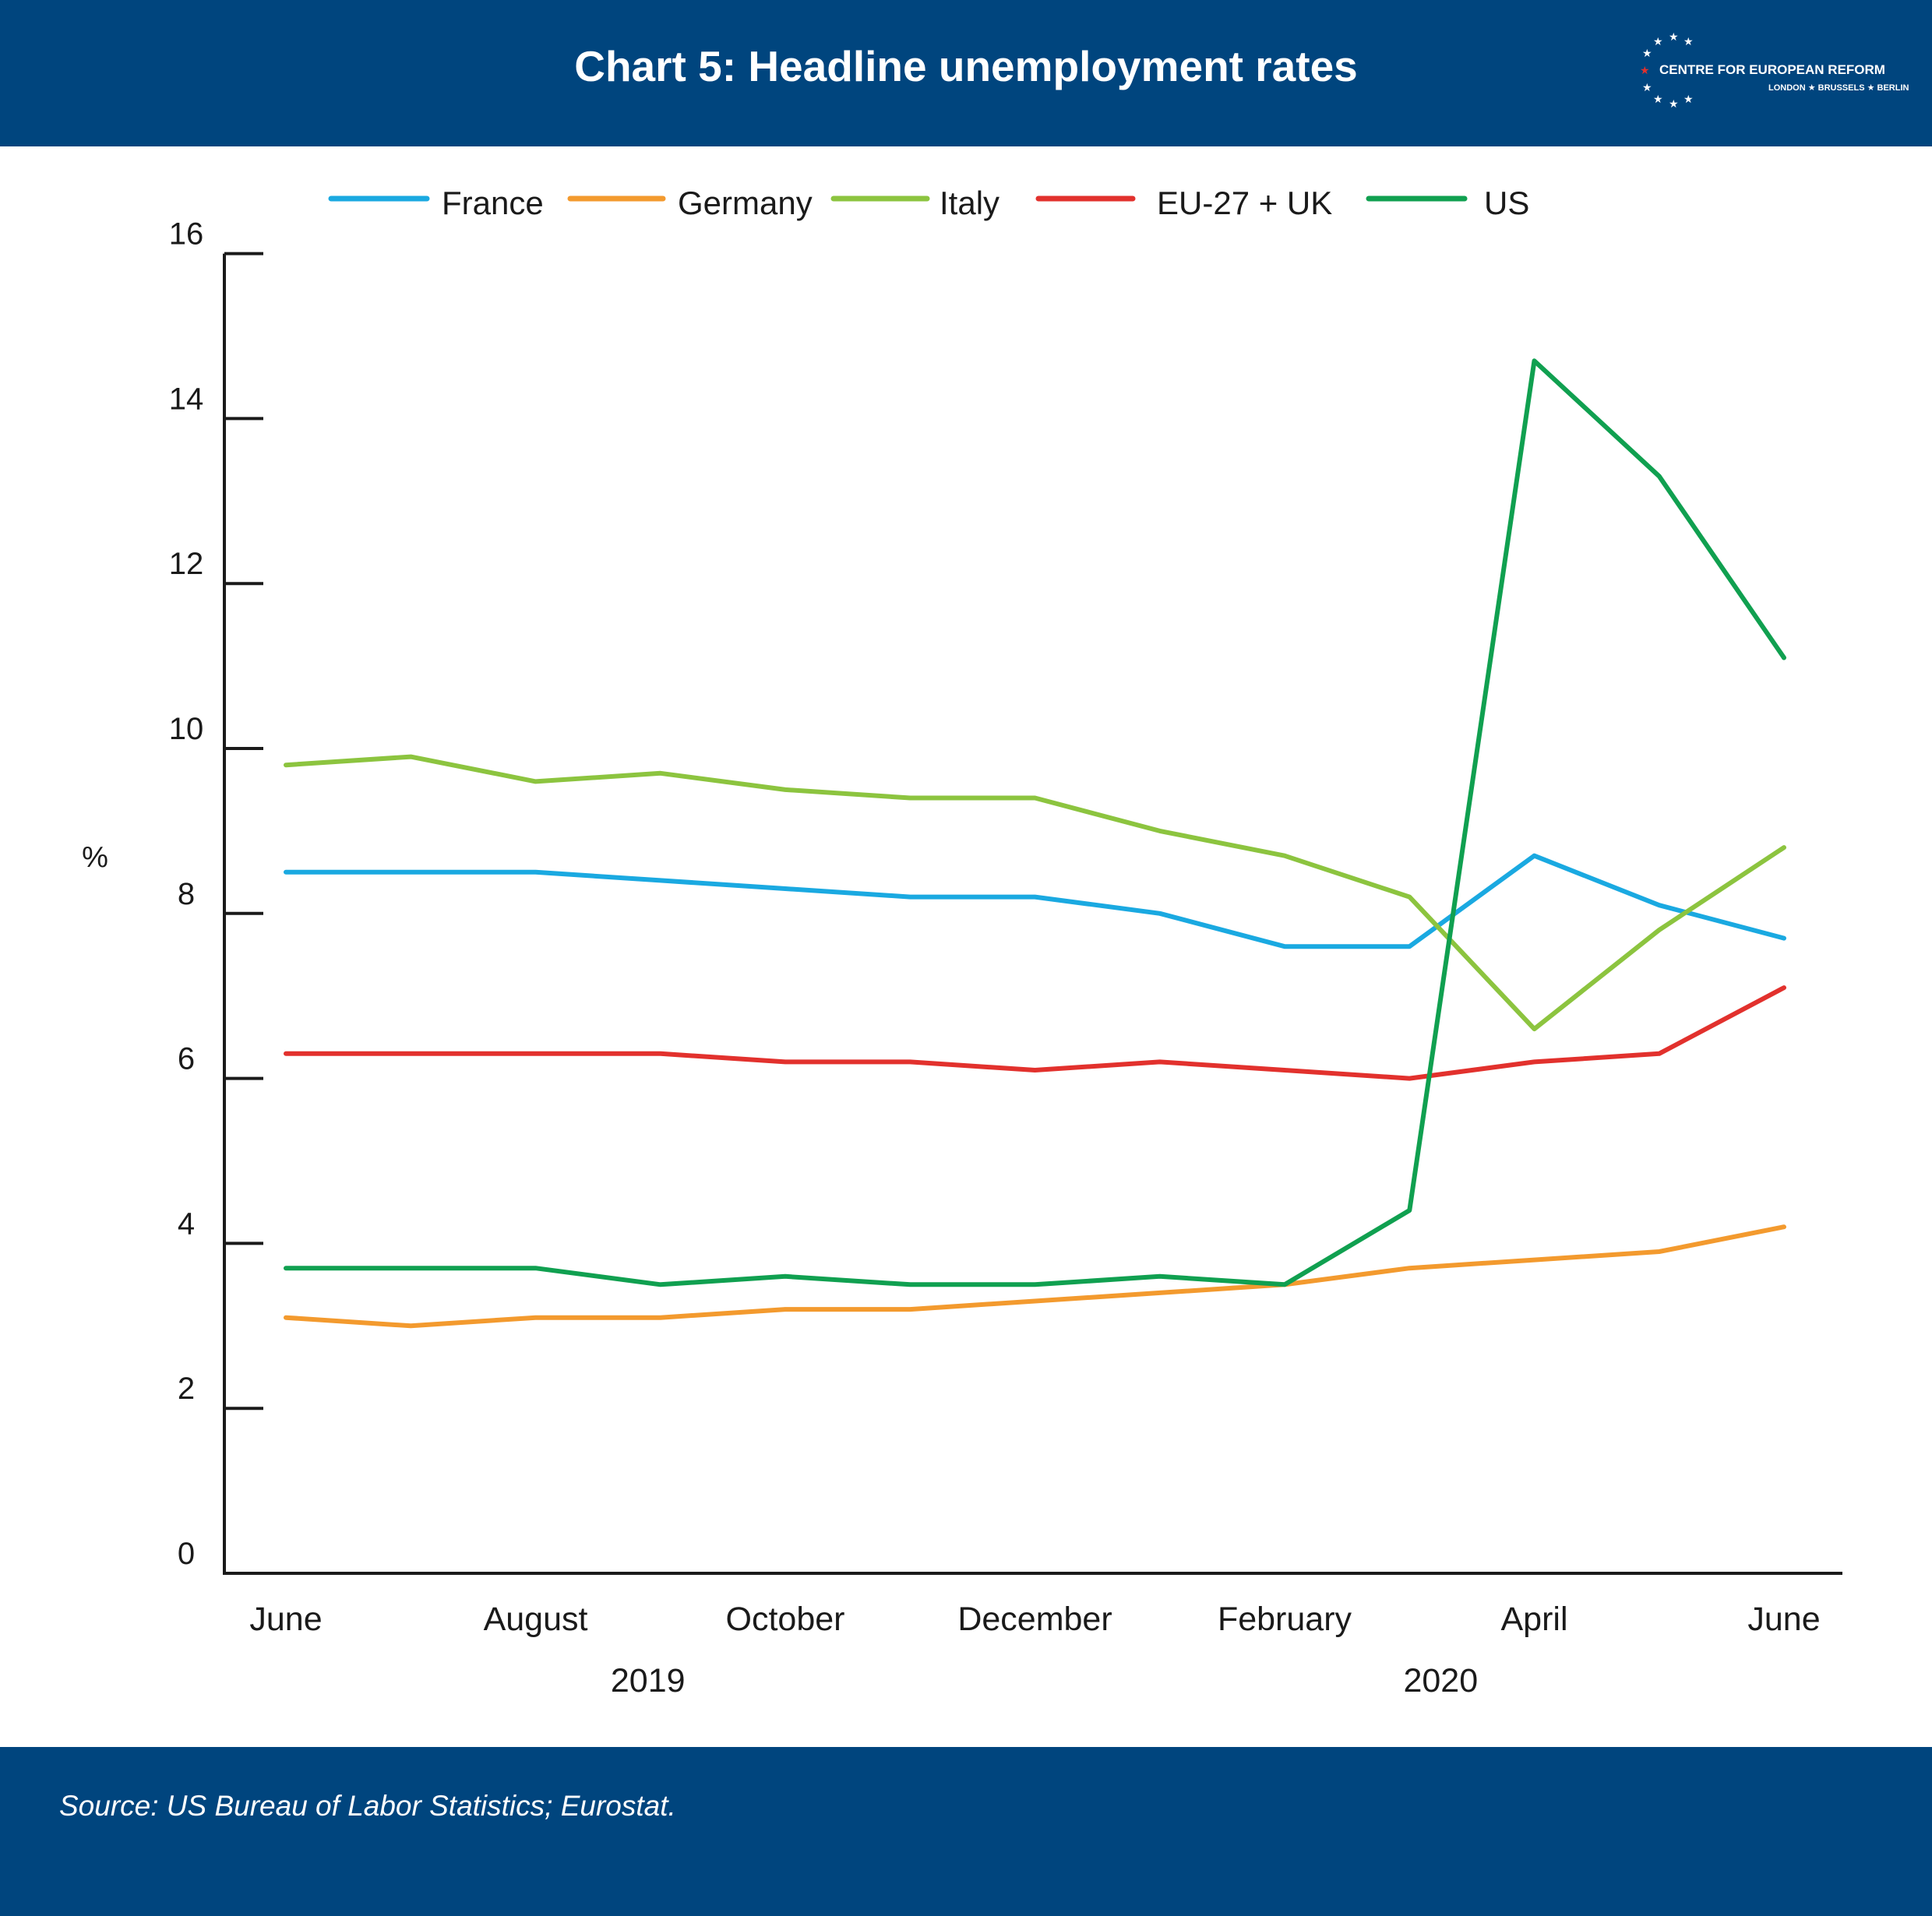 This screenshot has height=1916, width=1932. What do you see at coordinates (536, 1619) in the screenshot?
I see `x-tick-label: August` at bounding box center [536, 1619].